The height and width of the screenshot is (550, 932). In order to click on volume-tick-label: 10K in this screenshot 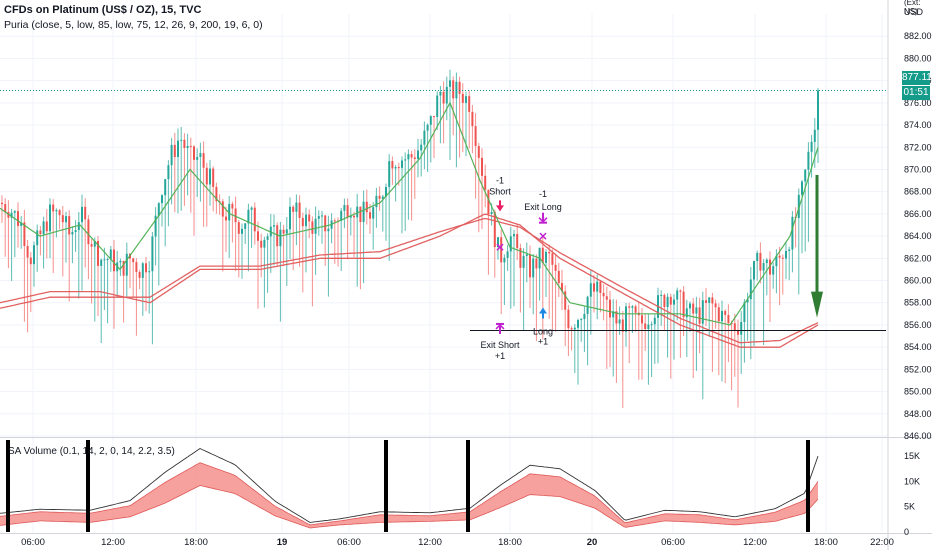, I will do `click(912, 481)`.